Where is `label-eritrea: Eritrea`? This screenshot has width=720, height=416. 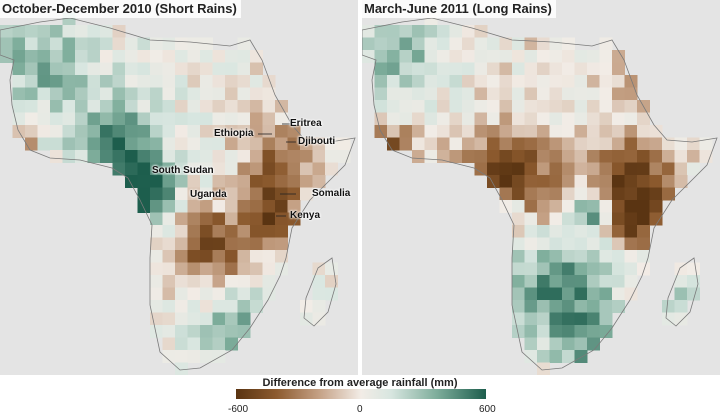 label-eritrea: Eritrea is located at coordinates (306, 123).